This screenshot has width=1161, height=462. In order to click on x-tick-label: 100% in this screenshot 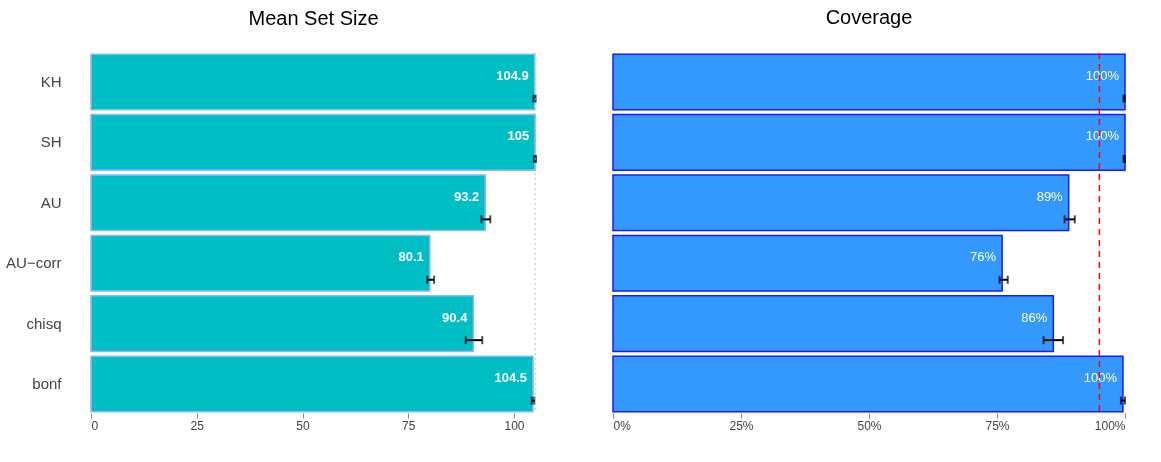, I will do `click(1110, 425)`.